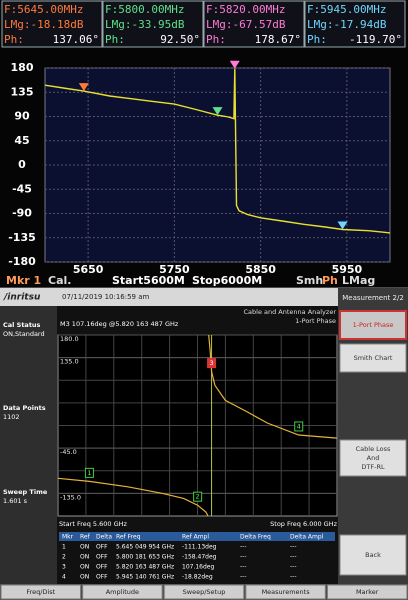 The height and width of the screenshot is (600, 408). Describe the element at coordinates (199, 557) in the screenshot. I see `table-cell: -158.47deg` at that location.